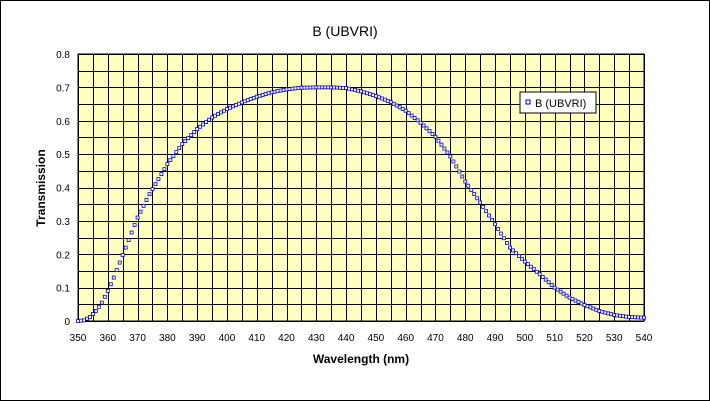 The height and width of the screenshot is (401, 710). What do you see at coordinates (256, 338) in the screenshot?
I see `x-tick-label: 410` at bounding box center [256, 338].